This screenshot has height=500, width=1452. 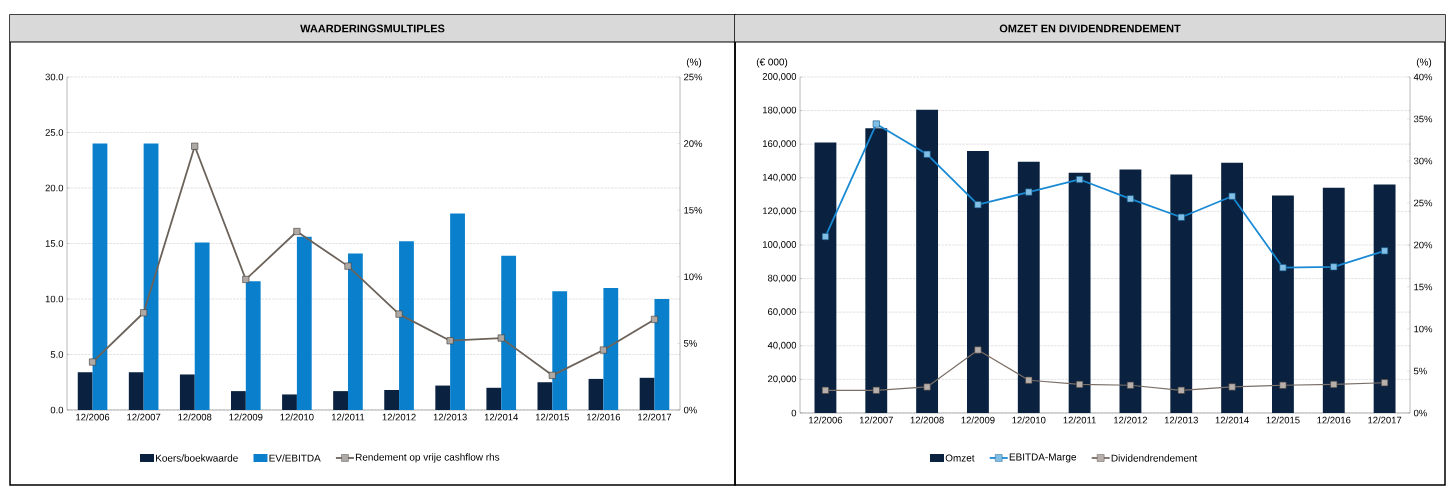 I want to click on y2-tick-label: 25%, so click(x=1423, y=203).